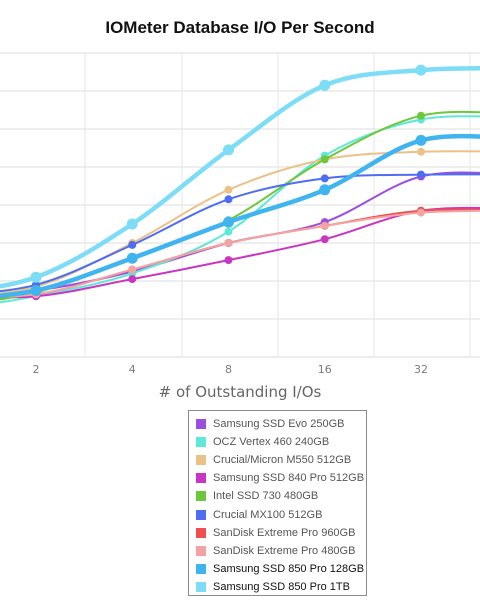 This screenshot has height=616, width=480. What do you see at coordinates (289, 568) in the screenshot?
I see `legend-label: Samsung SSD 850 Pro 128GB` at bounding box center [289, 568].